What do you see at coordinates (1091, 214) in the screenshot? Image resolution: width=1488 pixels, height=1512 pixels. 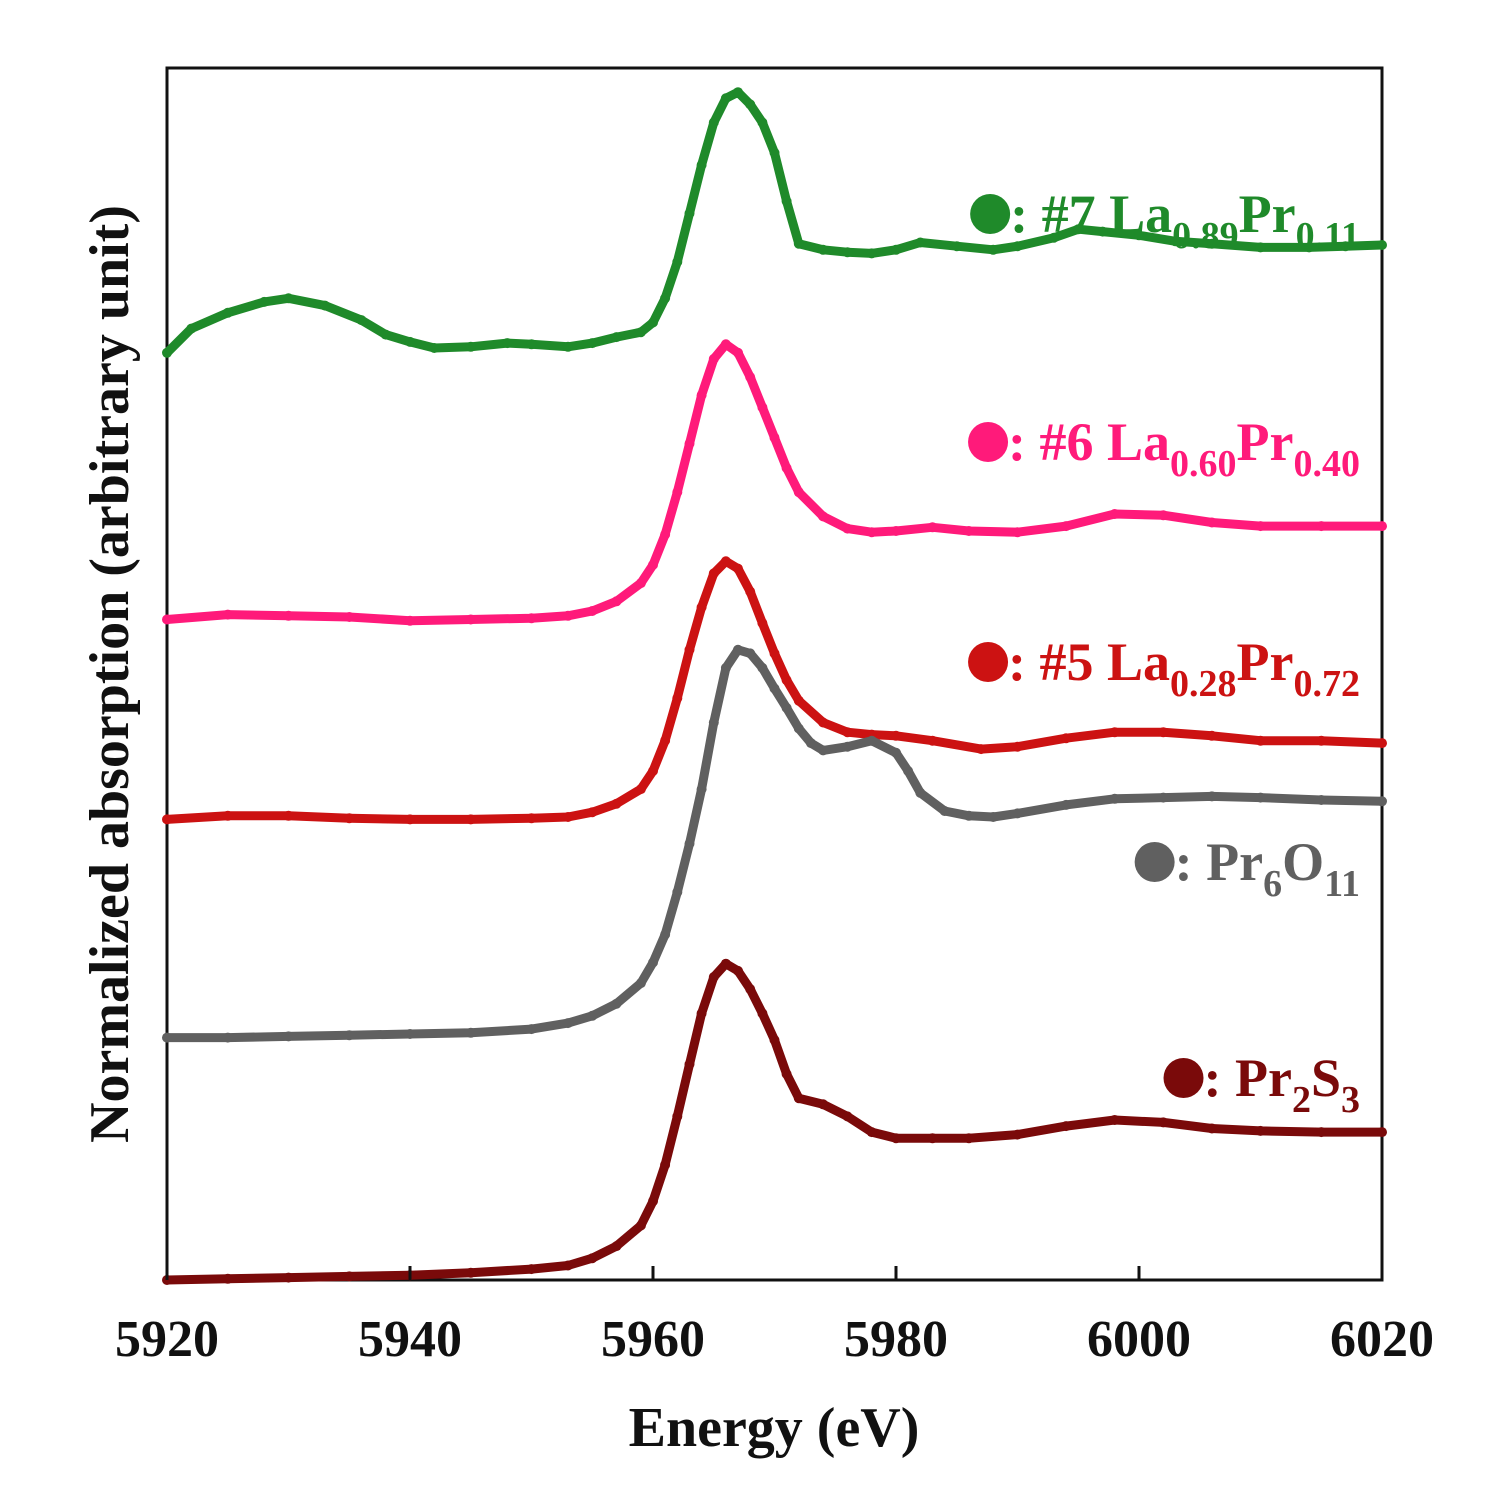 I see `legend-text-part: : #7 La` at bounding box center [1091, 214].